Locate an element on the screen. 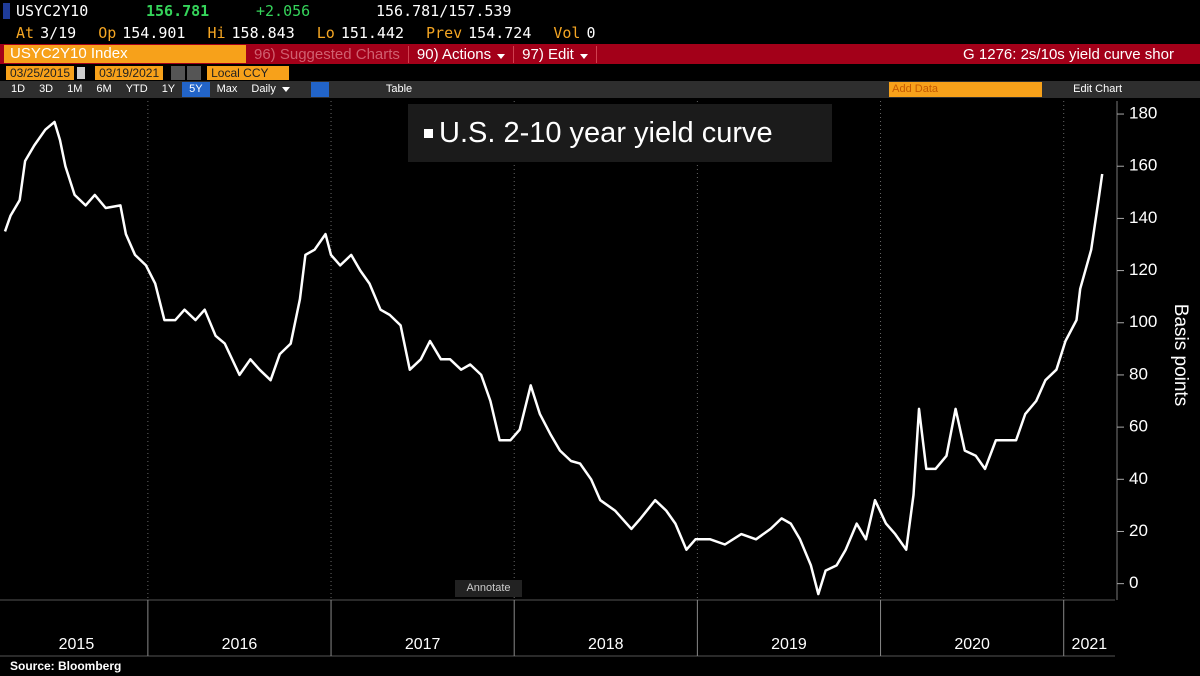 This screenshot has width=1200, height=676. menu-item-label: 96) Suggested Charts is located at coordinates (327, 54).